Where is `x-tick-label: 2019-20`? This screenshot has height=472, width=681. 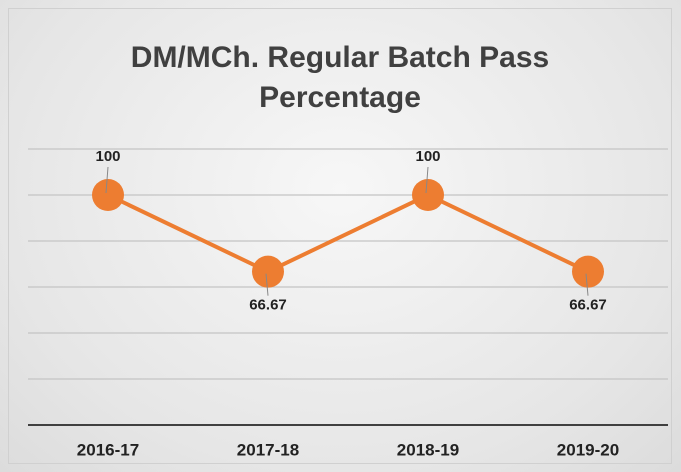 x-tick-label: 2019-20 is located at coordinates (588, 449).